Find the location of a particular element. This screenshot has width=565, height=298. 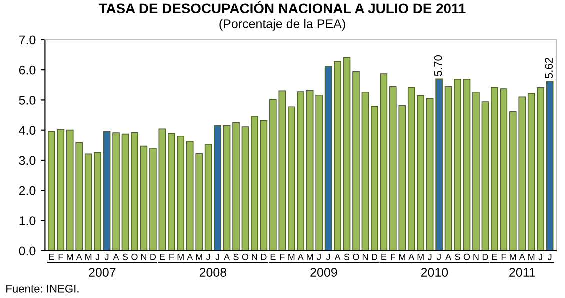

text: 2011 is located at coordinates (523, 272).